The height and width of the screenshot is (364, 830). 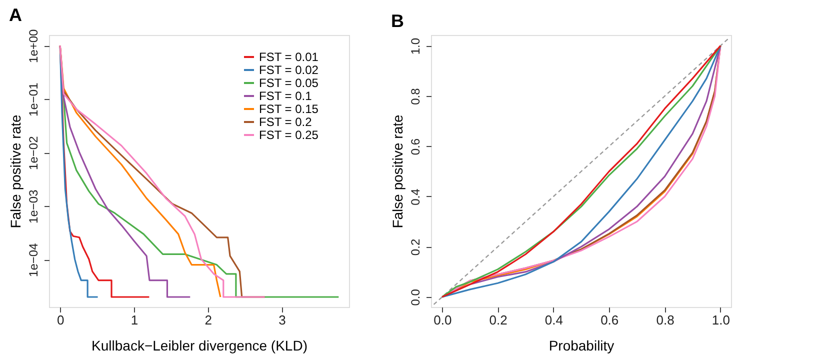 What do you see at coordinates (289, 70) in the screenshot?
I see `legend-label: FST = 0.02` at bounding box center [289, 70].